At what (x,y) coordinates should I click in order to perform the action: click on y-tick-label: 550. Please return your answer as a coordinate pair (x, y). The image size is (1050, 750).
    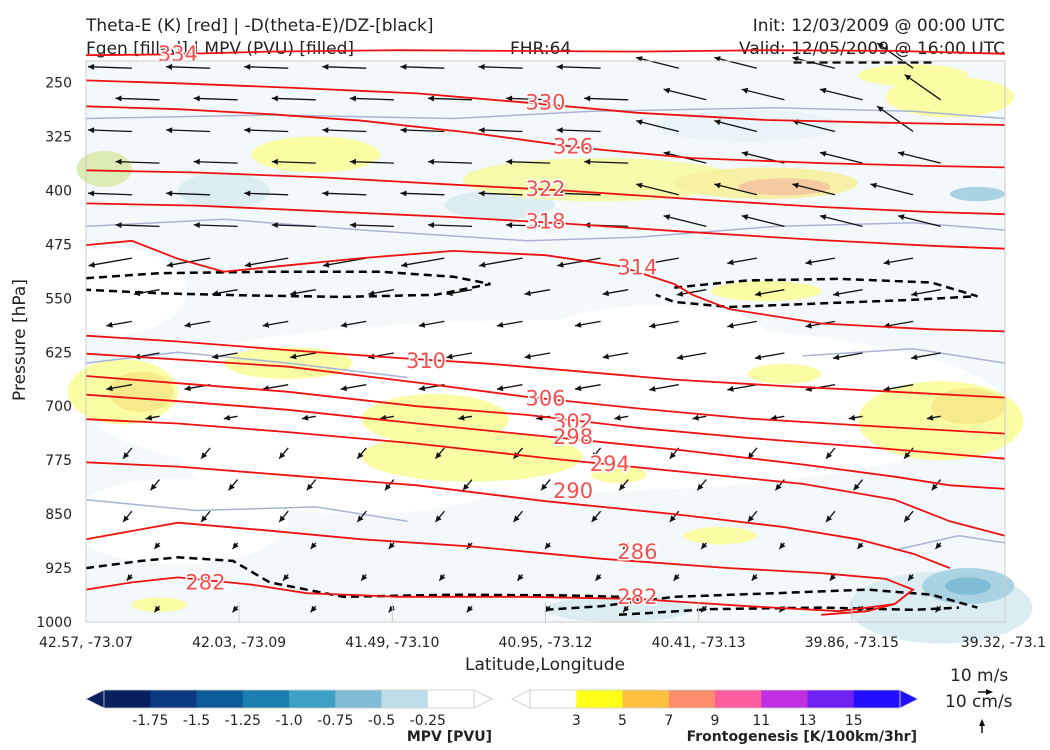
    Looking at the image, I should click on (58, 299).